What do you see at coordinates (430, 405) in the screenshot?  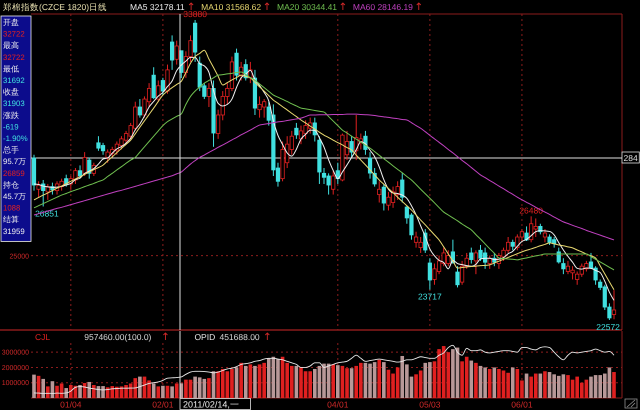 I see `x-tick-label: 05/03` at bounding box center [430, 405].